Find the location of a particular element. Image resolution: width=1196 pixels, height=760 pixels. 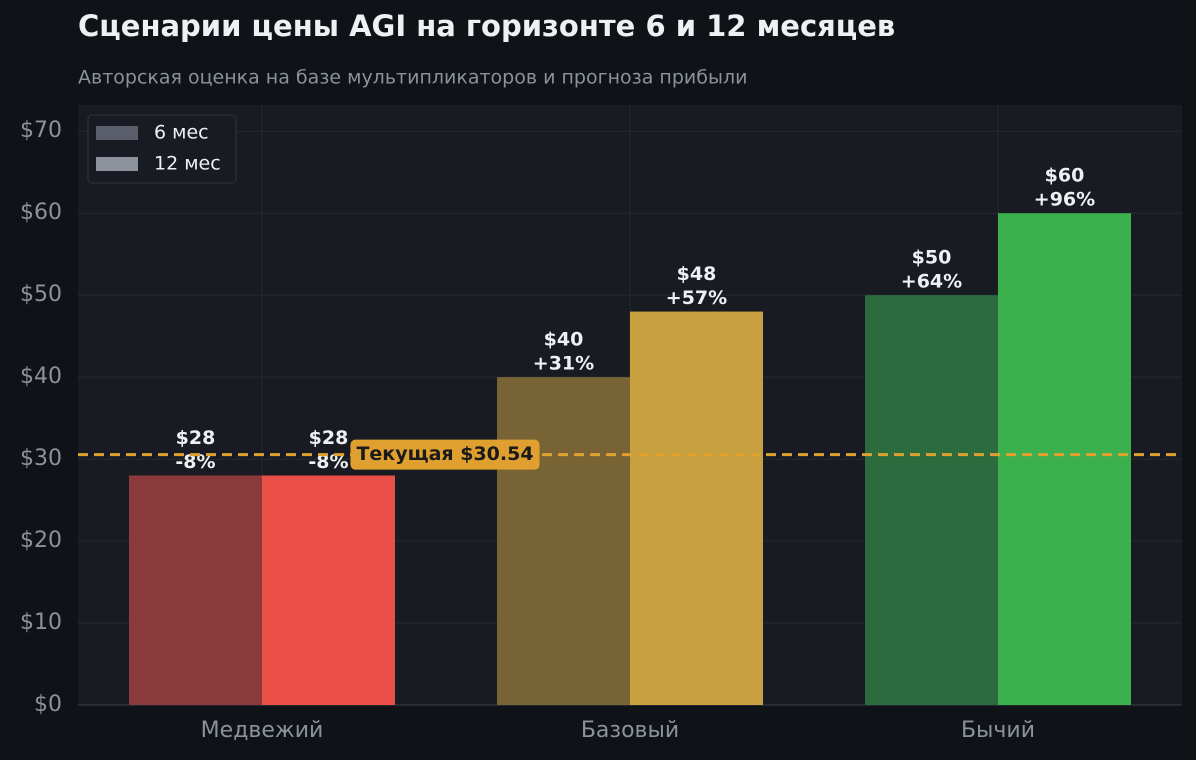

legend-label: 6 мес is located at coordinates (181, 133).